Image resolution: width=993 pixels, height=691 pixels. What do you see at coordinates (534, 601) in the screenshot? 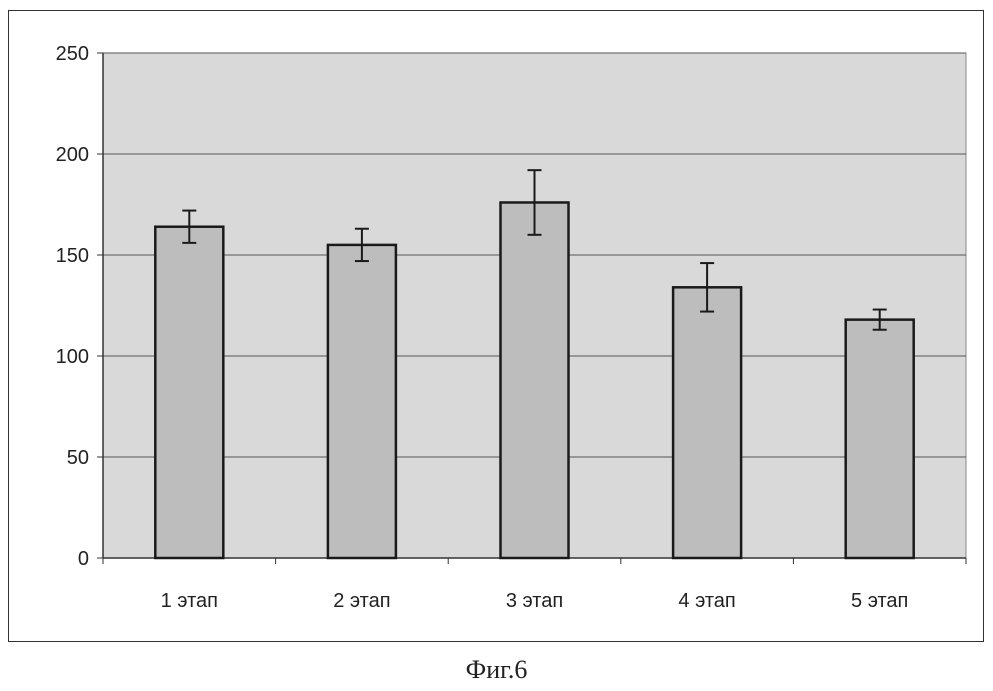
I see `x-tick-label: 3 этап` at bounding box center [534, 601].